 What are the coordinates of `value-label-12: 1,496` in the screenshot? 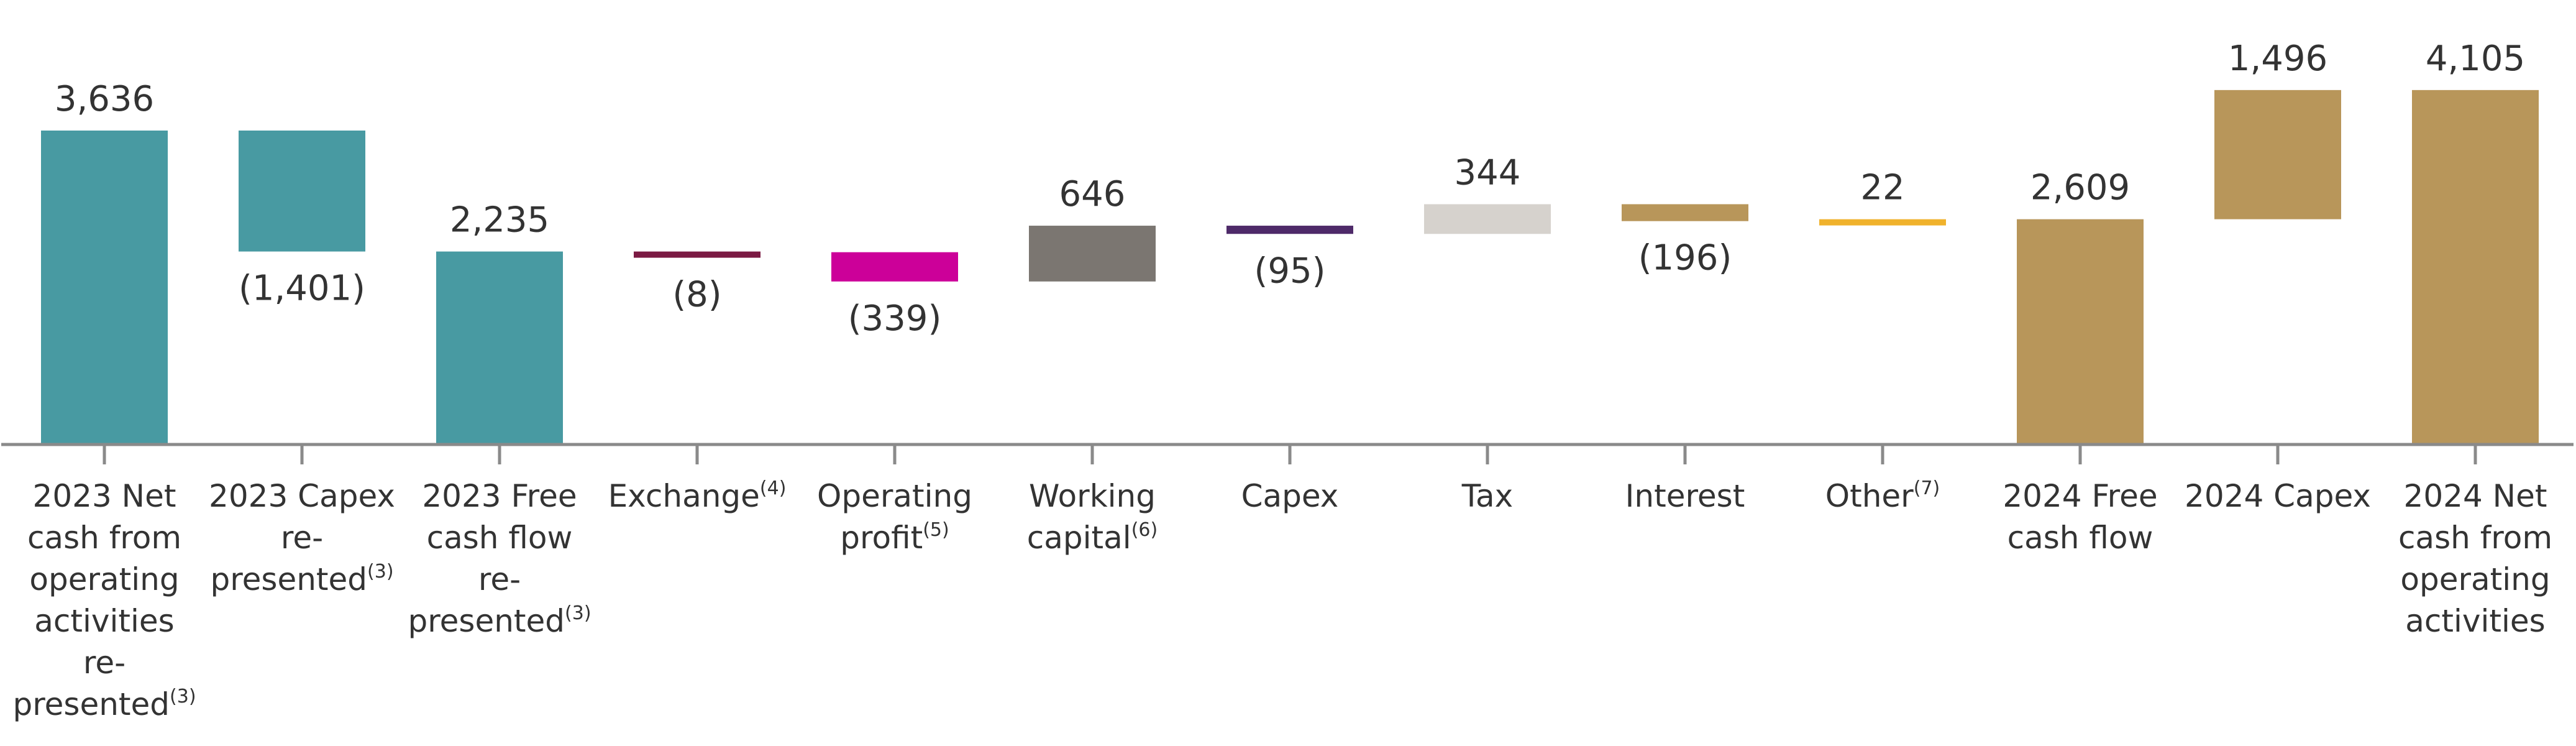 It's located at (2277, 59).